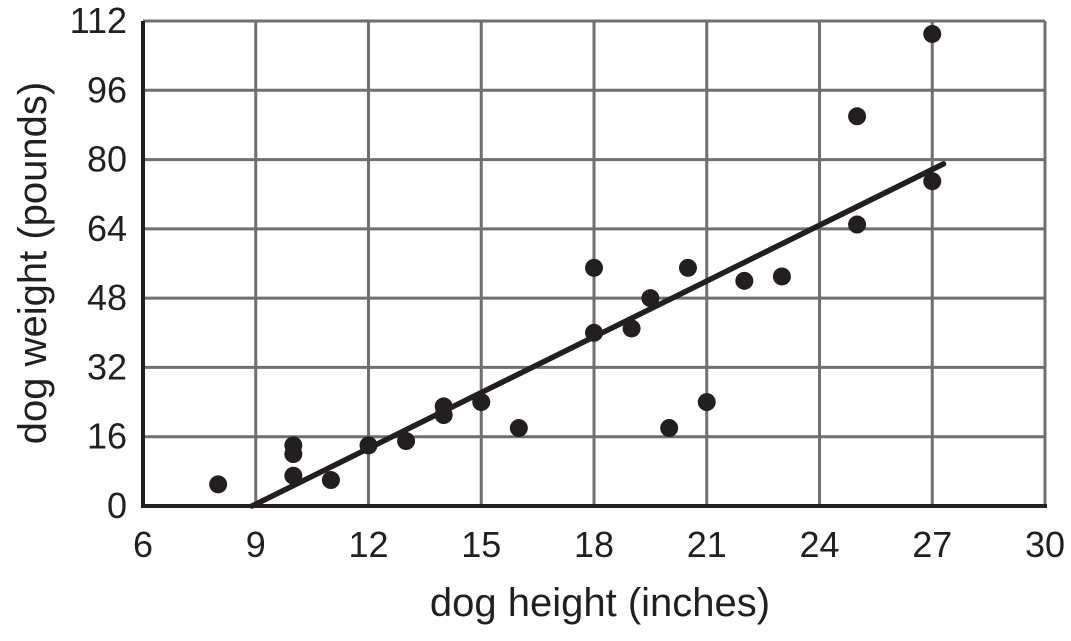 This screenshot has width=1071, height=641. I want to click on y-tick-label: 16, so click(107, 436).